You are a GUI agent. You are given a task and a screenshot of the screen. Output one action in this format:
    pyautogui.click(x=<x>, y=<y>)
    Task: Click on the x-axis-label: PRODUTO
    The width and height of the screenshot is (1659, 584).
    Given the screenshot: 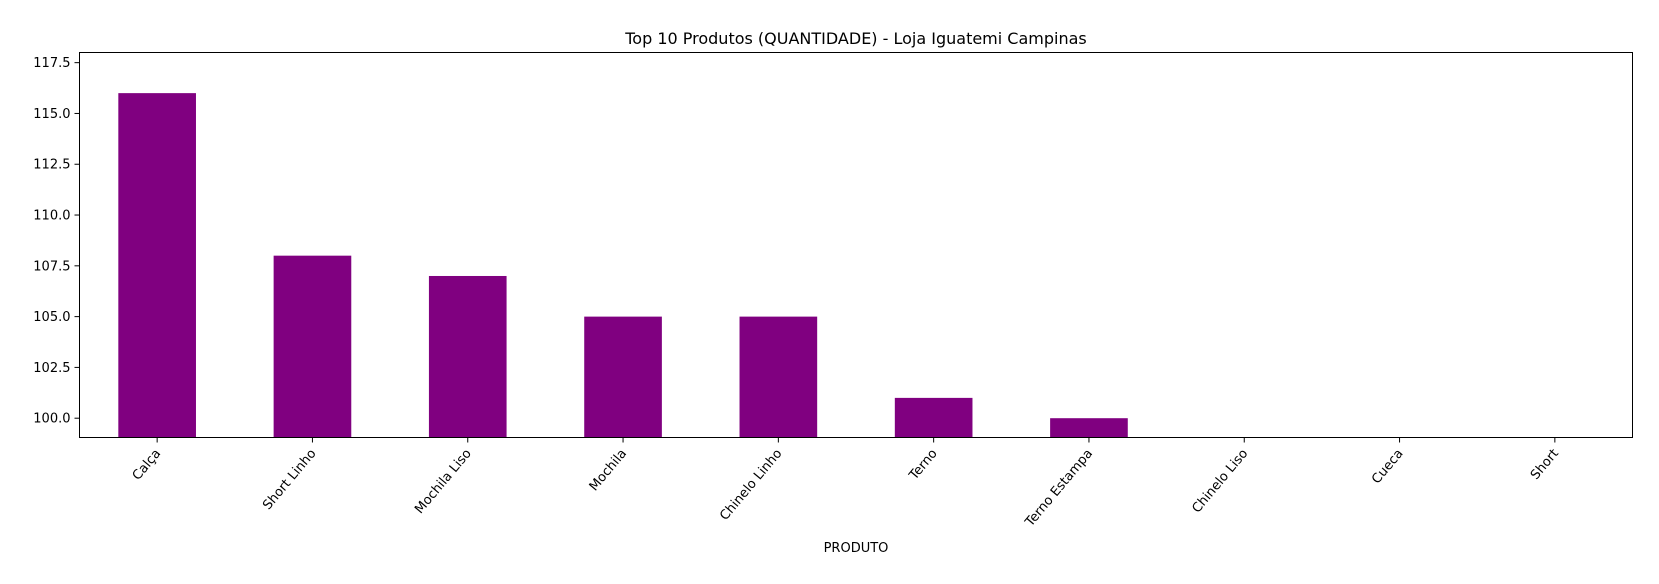 What is the action you would take?
    pyautogui.click(x=856, y=548)
    